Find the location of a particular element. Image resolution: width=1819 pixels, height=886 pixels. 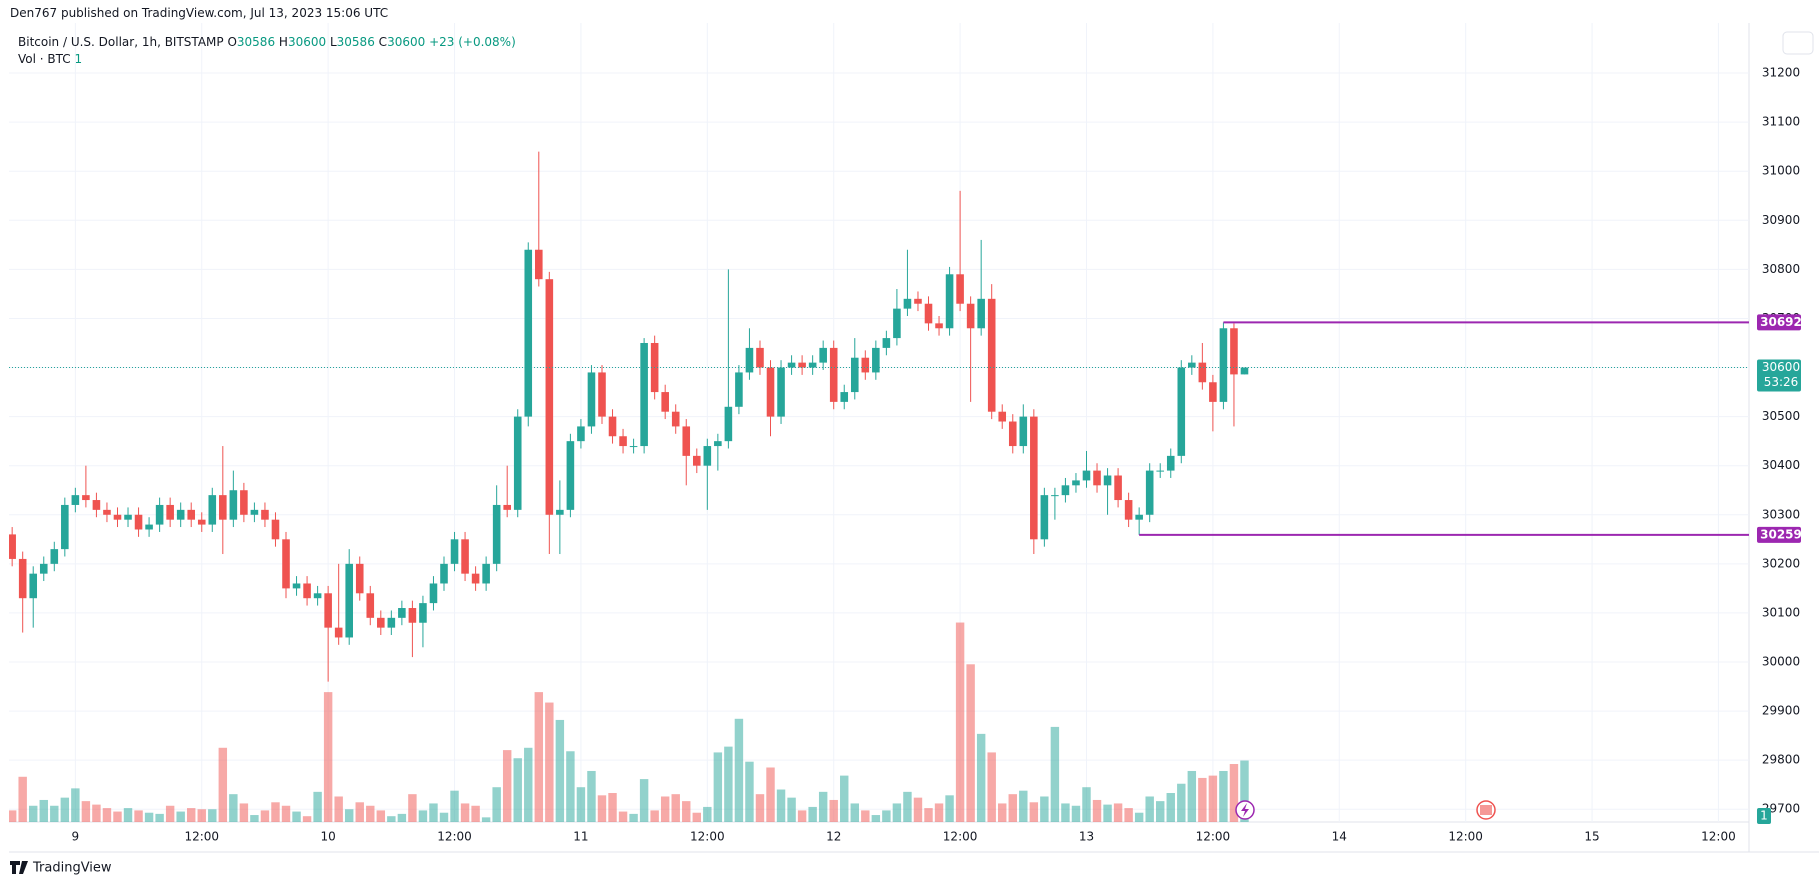

price-level-label: 30259 is located at coordinates (1781, 534).